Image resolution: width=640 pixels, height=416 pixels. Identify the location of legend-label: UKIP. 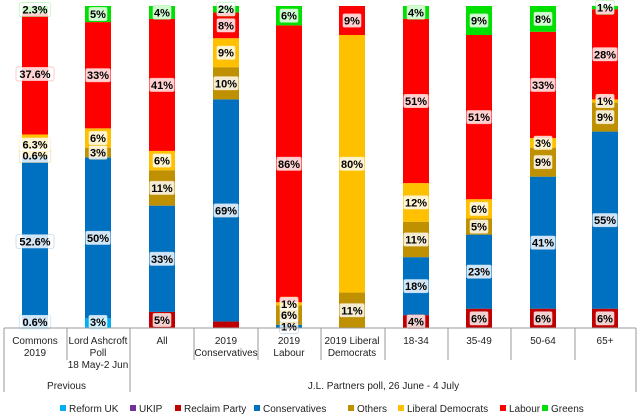
(151, 409).